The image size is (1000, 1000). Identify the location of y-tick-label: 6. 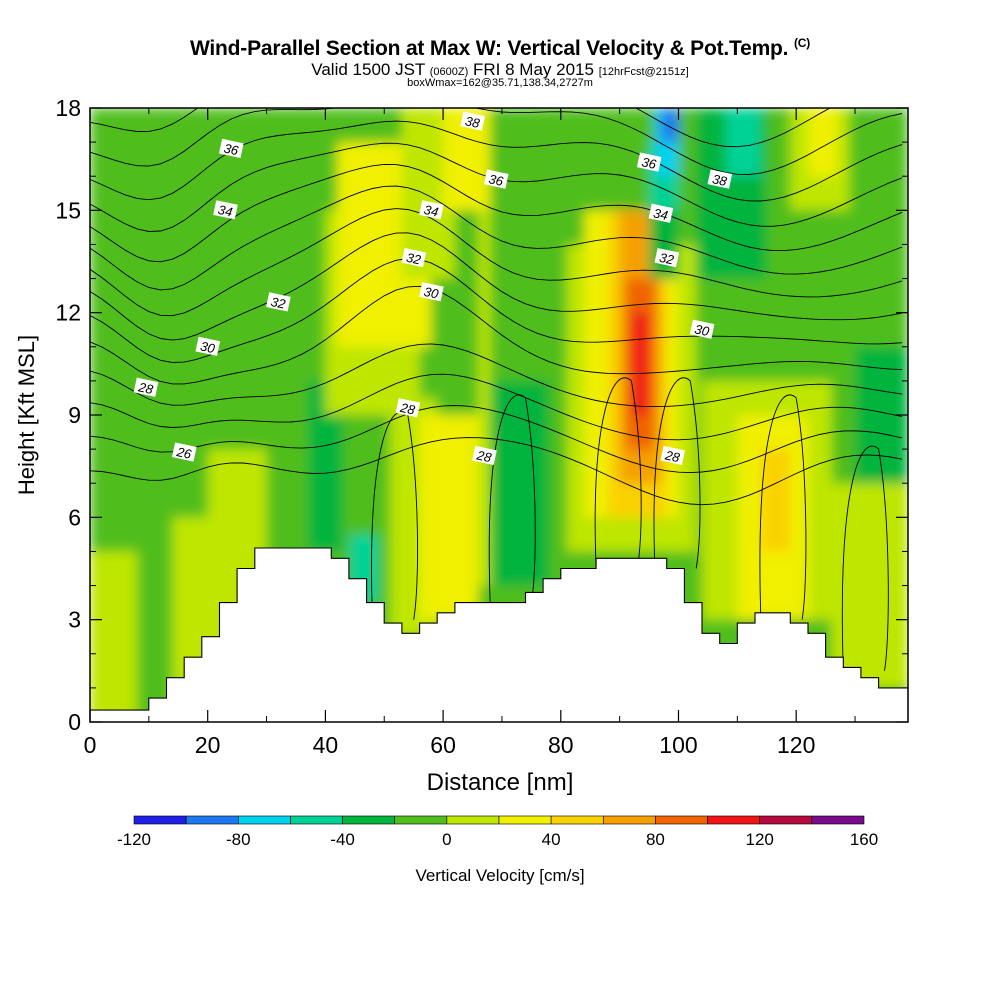
(74, 517).